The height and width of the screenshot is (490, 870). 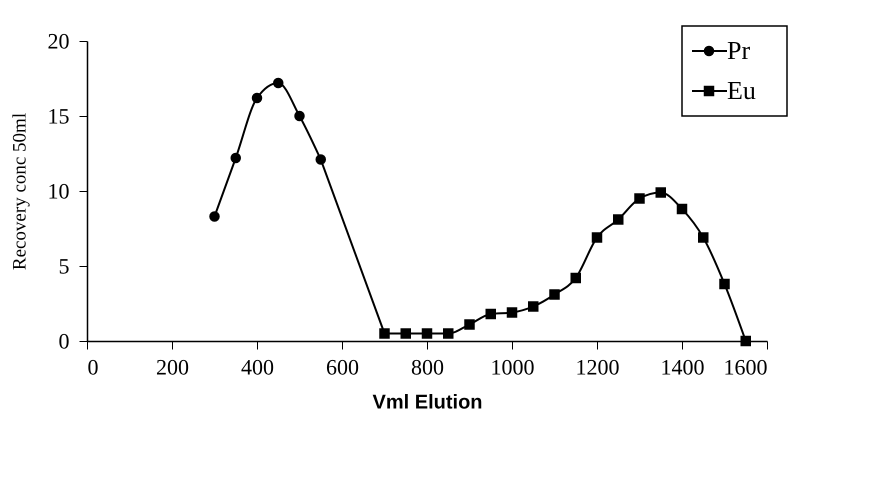 I want to click on x-tick-label: 1600, so click(x=746, y=367).